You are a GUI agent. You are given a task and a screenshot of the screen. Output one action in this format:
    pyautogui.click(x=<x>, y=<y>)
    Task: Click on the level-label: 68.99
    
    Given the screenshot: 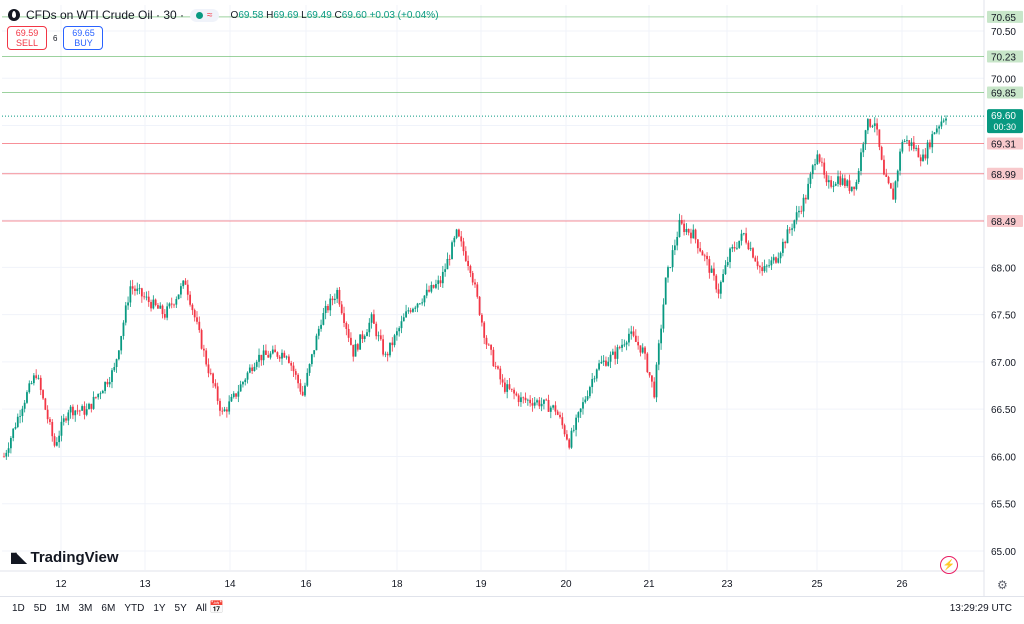 What is the action you would take?
    pyautogui.click(x=1003, y=175)
    